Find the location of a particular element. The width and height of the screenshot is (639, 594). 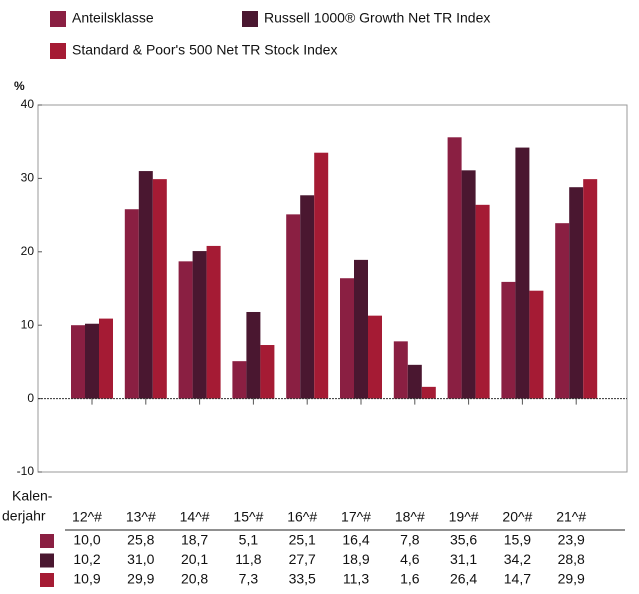

table-row-label: Kalen- is located at coordinates (32, 496).